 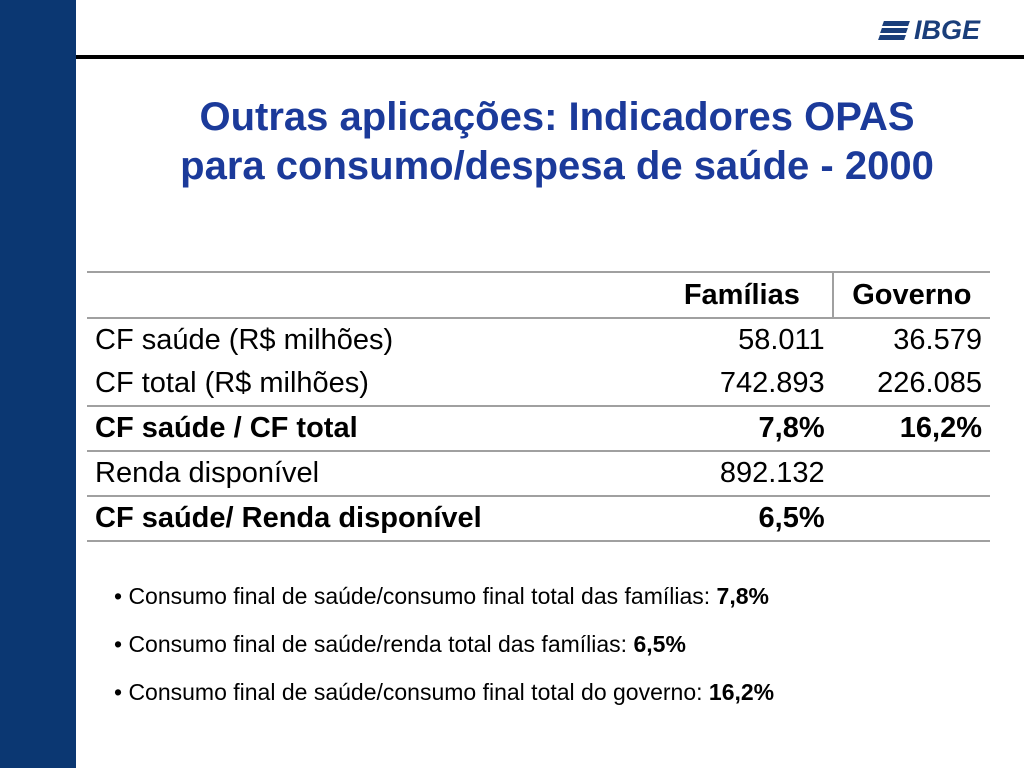 I want to click on row-label: Renda disponível, so click(x=314, y=474).